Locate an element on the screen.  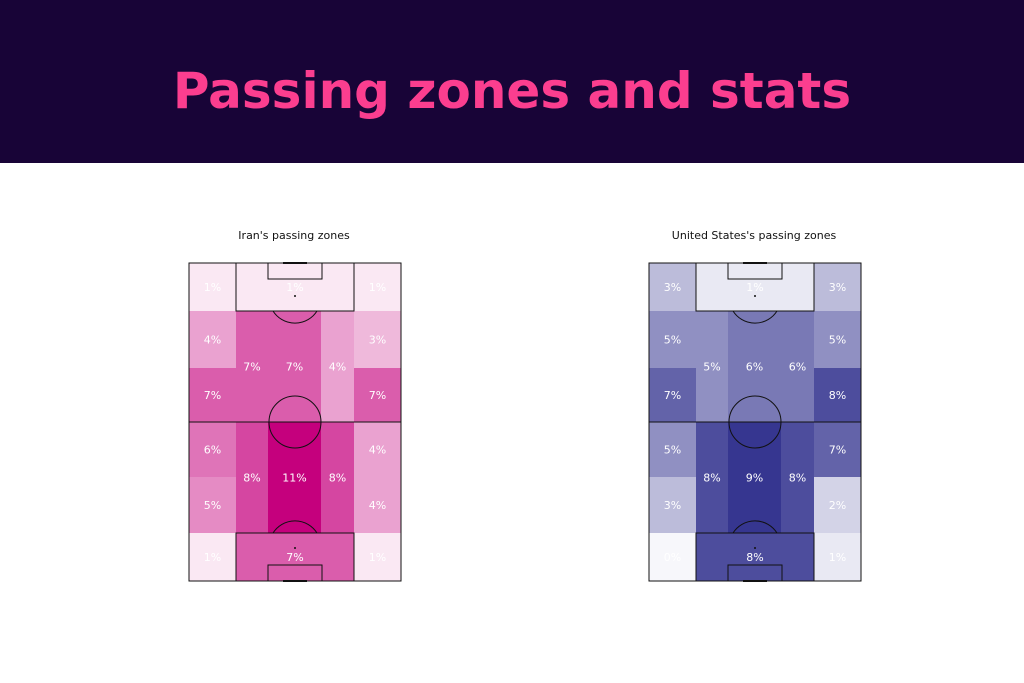
page-title: Passing zones and stats is located at coordinates (512, 91).